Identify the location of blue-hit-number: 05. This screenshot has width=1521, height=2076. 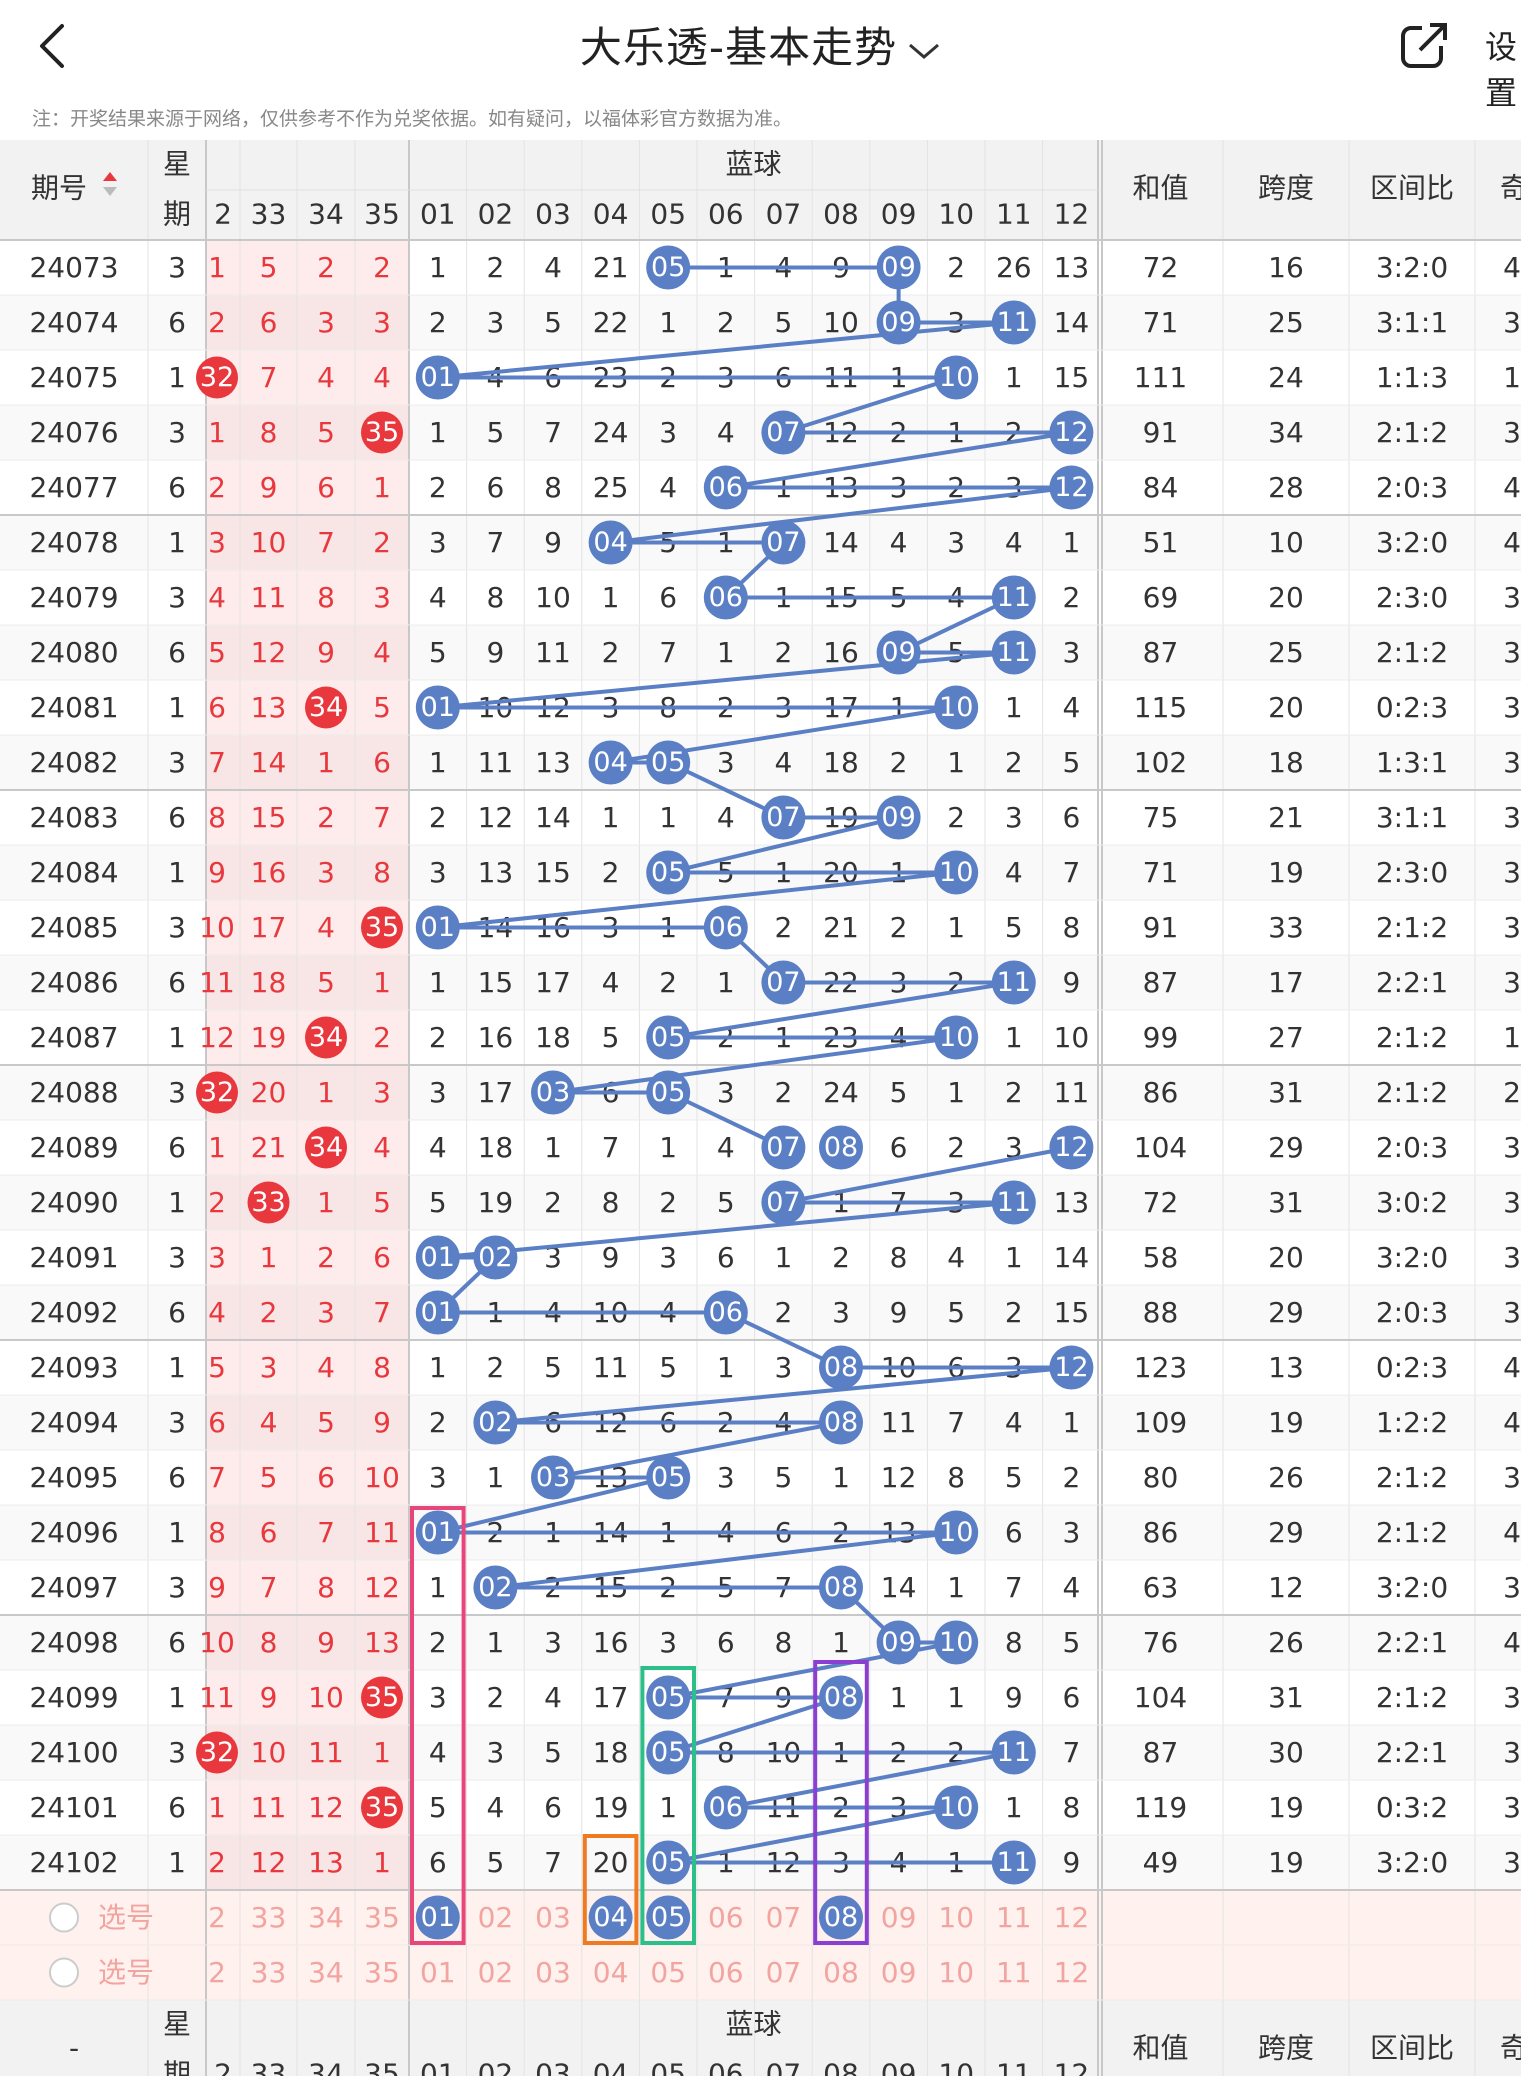
(668, 1862).